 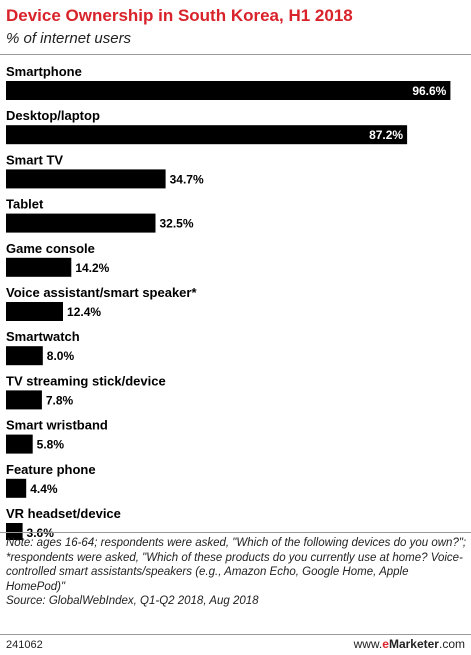 I want to click on top-divider, so click(x=235, y=54).